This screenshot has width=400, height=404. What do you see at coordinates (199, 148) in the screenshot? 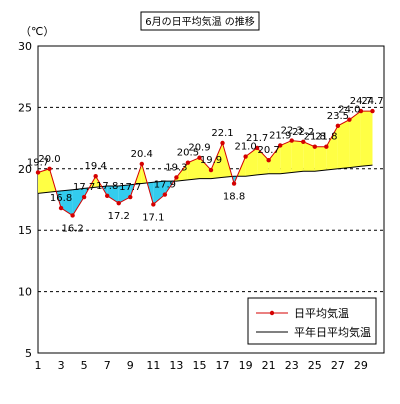
I see `data-label: 20.9` at bounding box center [199, 148].